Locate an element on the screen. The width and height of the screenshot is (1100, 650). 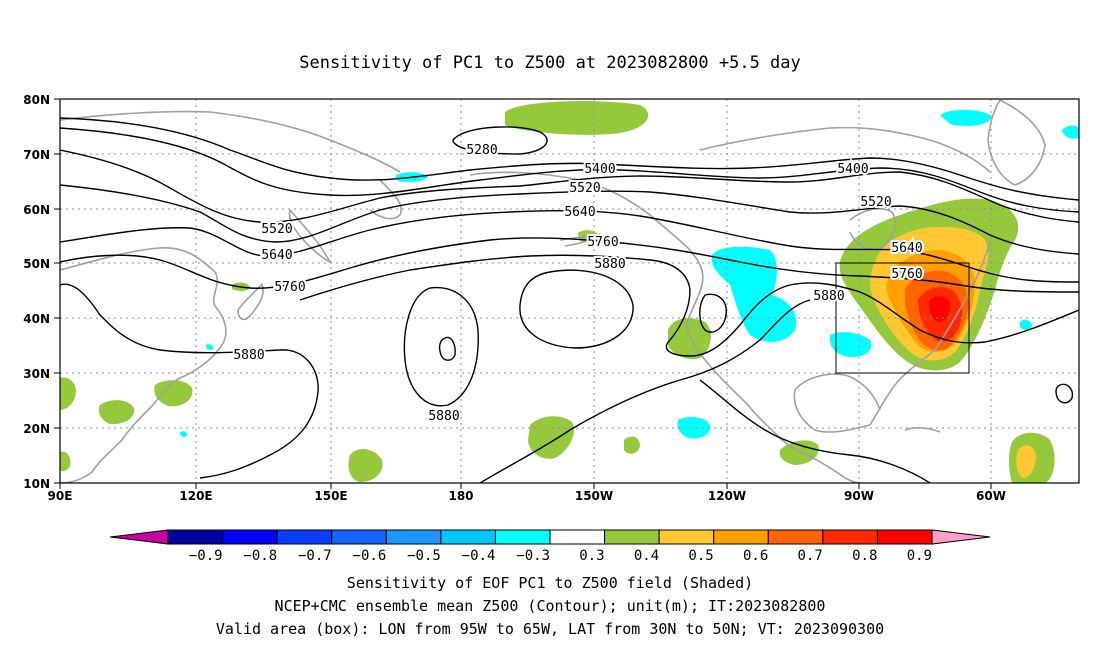
colorbar-label: −0.3 is located at coordinates (533, 556).